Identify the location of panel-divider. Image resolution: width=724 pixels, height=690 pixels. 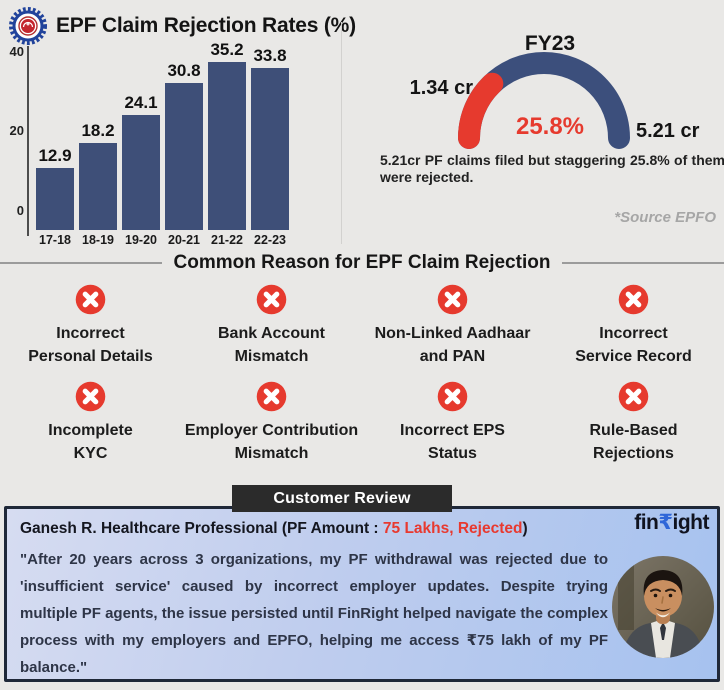
(341, 133).